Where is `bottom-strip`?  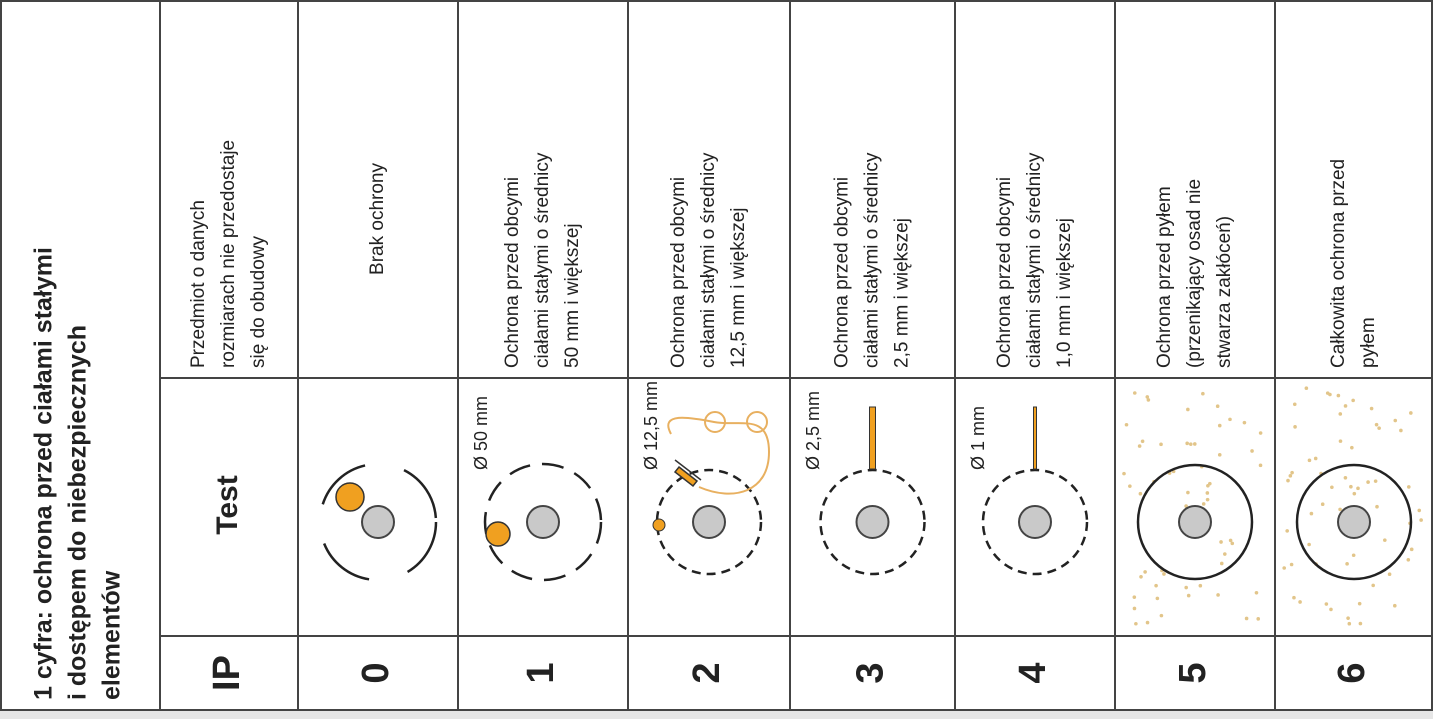 bottom-strip is located at coordinates (716, 714).